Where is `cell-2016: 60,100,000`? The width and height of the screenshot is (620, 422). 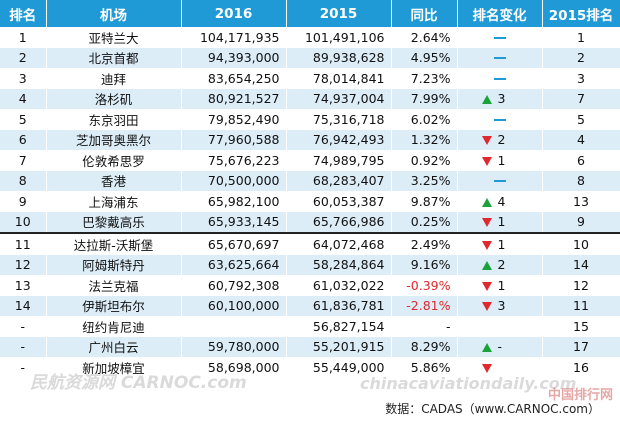 cell-2016: 60,100,000 is located at coordinates (234, 305).